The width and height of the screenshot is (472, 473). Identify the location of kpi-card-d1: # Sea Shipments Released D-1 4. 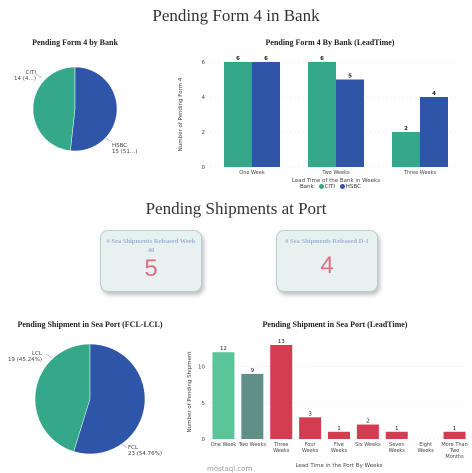
(327, 261).